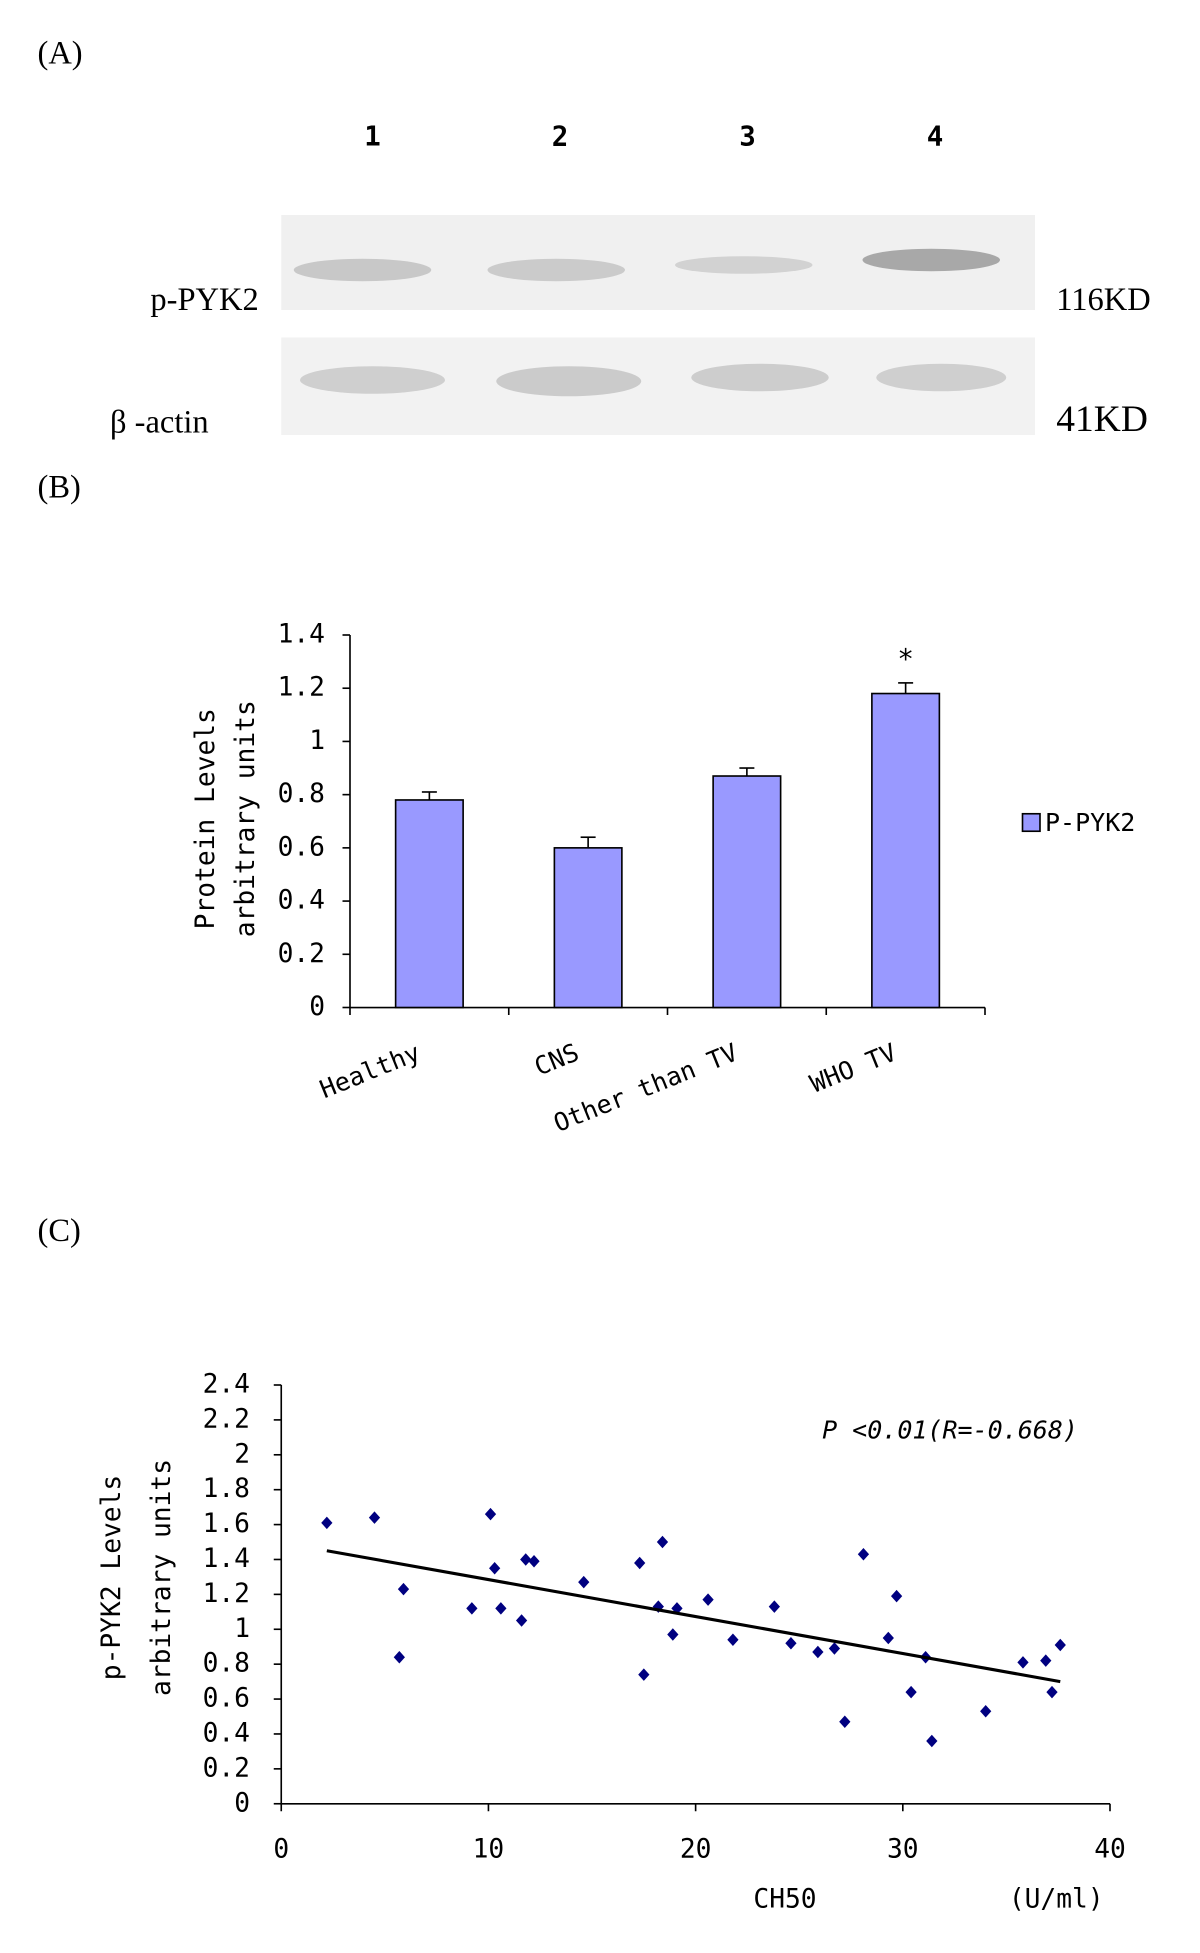 The width and height of the screenshot is (1200, 1953). Describe the element at coordinates (1031, 822) in the screenshot. I see `legend-swatch` at that location.